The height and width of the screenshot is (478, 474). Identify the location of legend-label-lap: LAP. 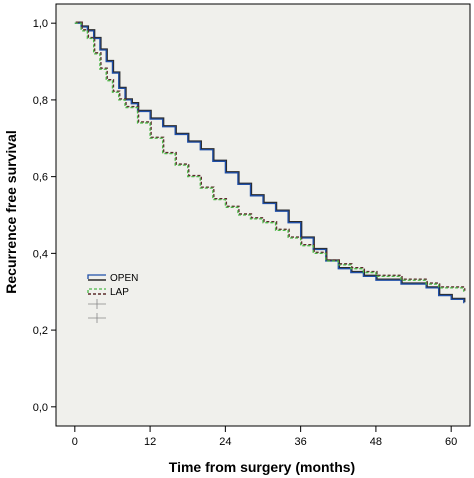
(119, 292).